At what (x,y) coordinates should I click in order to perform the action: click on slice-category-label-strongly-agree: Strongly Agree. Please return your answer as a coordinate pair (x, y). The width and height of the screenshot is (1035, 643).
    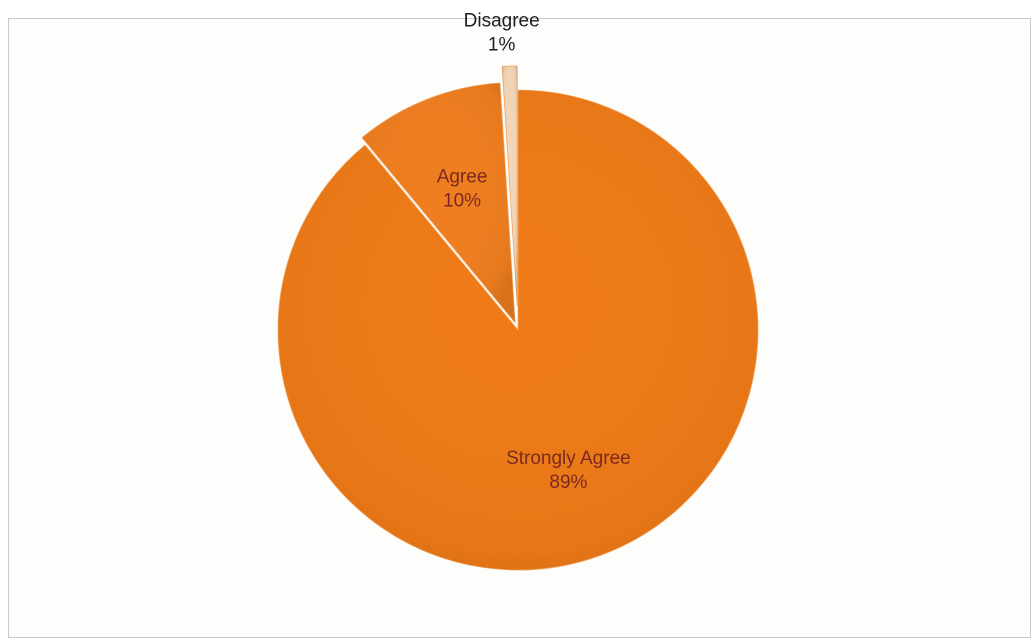
    Looking at the image, I should click on (568, 458).